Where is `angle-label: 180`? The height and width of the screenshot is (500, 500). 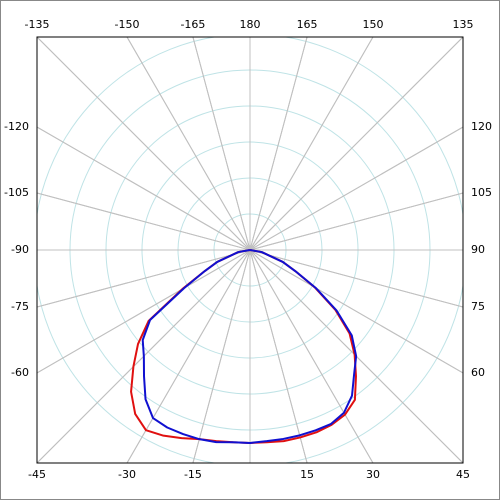 angle-label: 180 is located at coordinates (250, 24).